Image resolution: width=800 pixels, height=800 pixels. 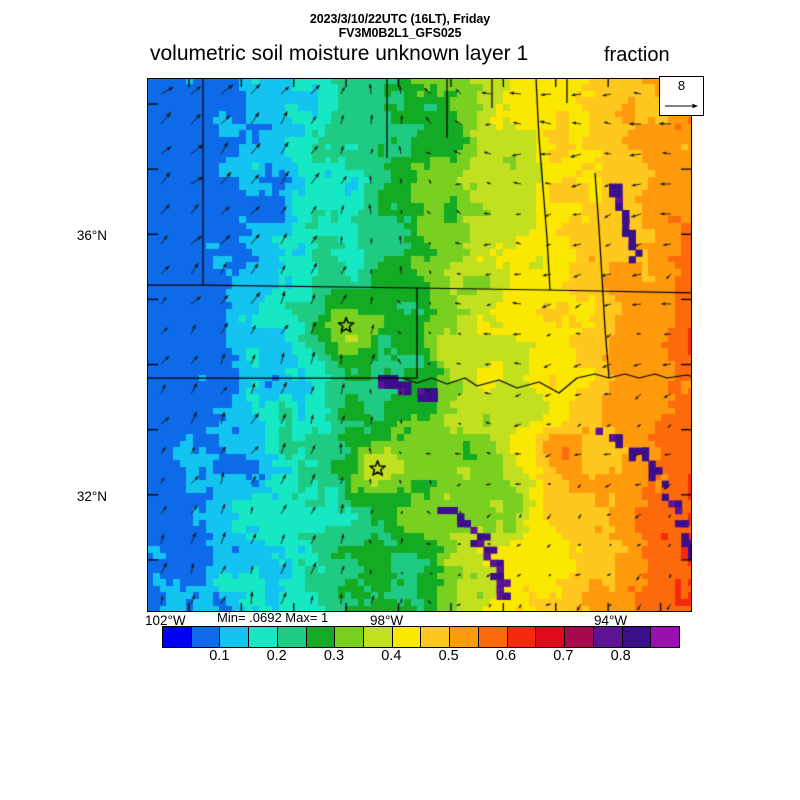 What do you see at coordinates (681, 106) in the screenshot?
I see `arrow-right-icon` at bounding box center [681, 106].